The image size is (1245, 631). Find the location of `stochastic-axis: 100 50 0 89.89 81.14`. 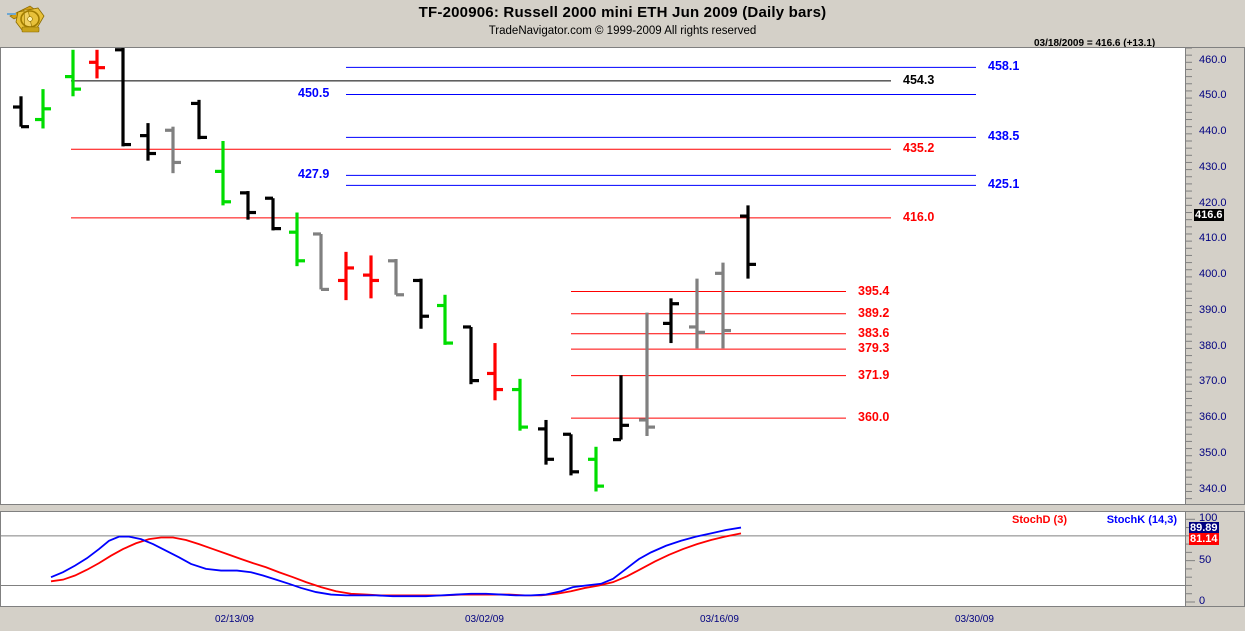

stochastic-axis: 100 50 0 89.89 81.14 is located at coordinates (1215, 559).